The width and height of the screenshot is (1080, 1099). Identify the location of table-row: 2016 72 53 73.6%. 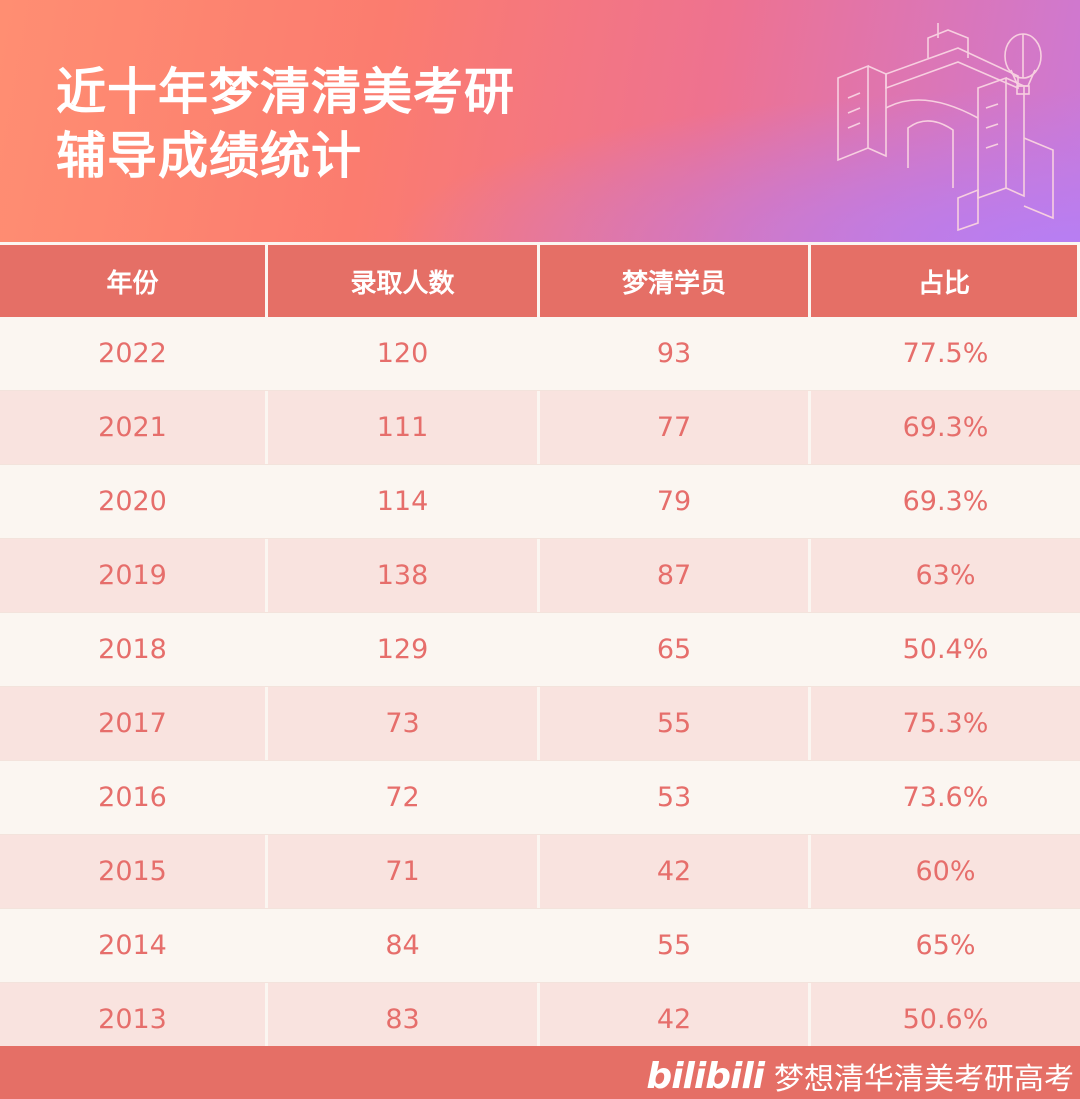
(540, 798).